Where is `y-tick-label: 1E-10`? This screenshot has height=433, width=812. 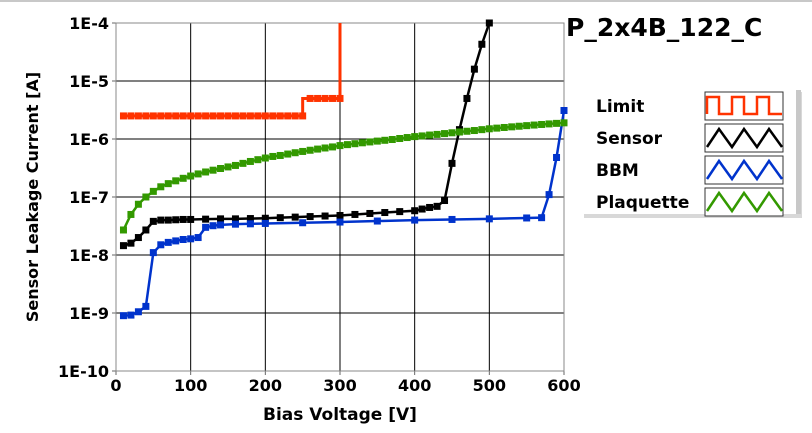
y-tick-label: 1E-10 is located at coordinates (83, 371).